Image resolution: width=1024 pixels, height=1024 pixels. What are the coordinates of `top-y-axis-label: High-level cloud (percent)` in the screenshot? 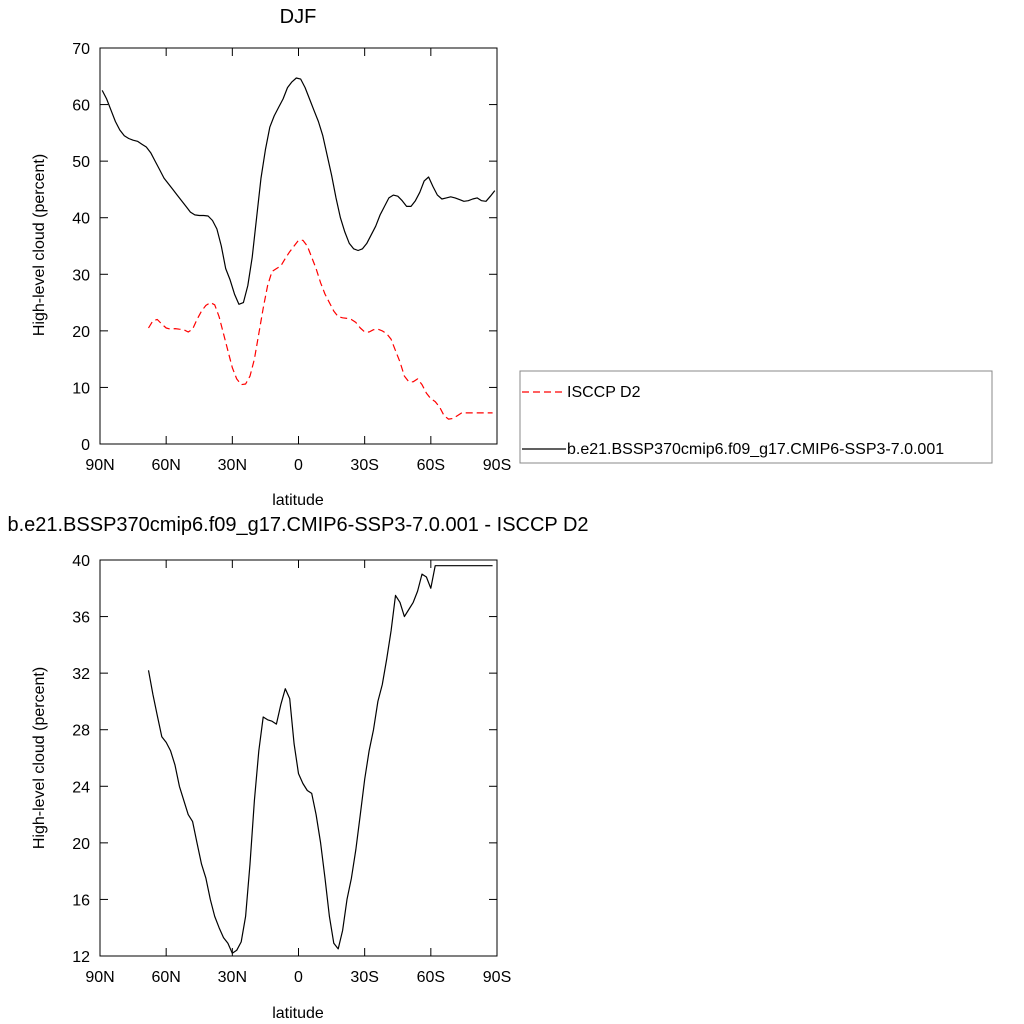 It's located at (39, 245).